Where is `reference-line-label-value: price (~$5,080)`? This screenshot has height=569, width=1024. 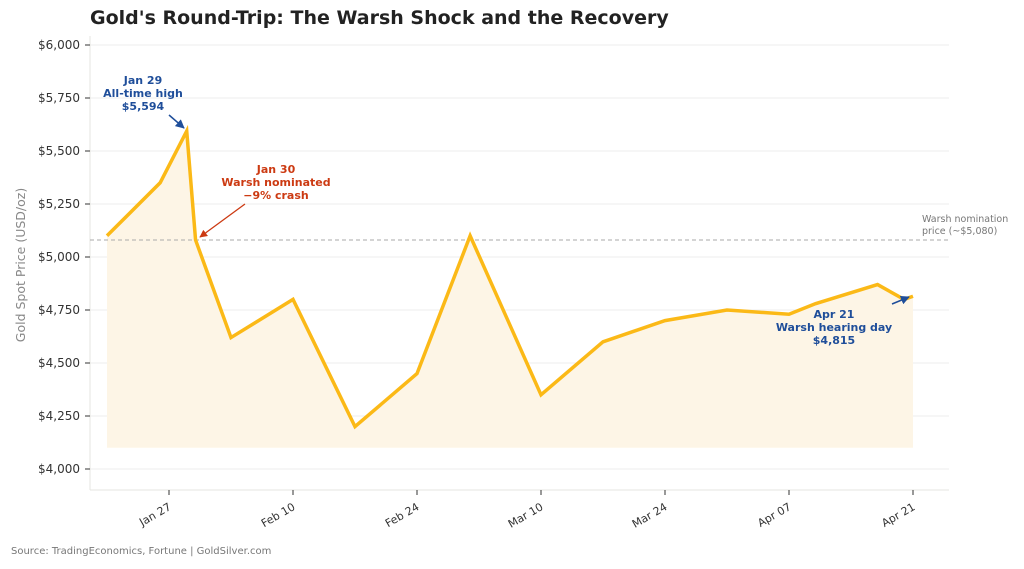 reference-line-label-value: price (~$5,080) is located at coordinates (959, 231).